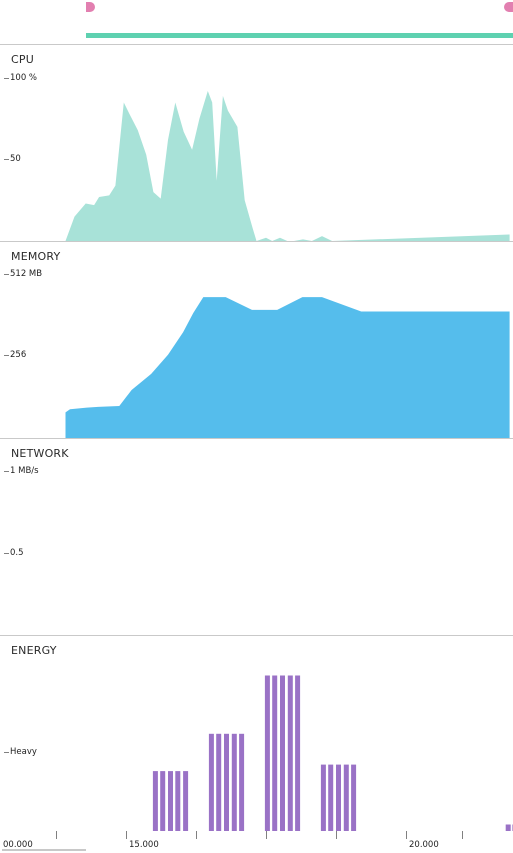 Image resolution: width=513 pixels, height=853 pixels. Describe the element at coordinates (22, 59) in the screenshot. I see `cpu-title: CPU` at that location.